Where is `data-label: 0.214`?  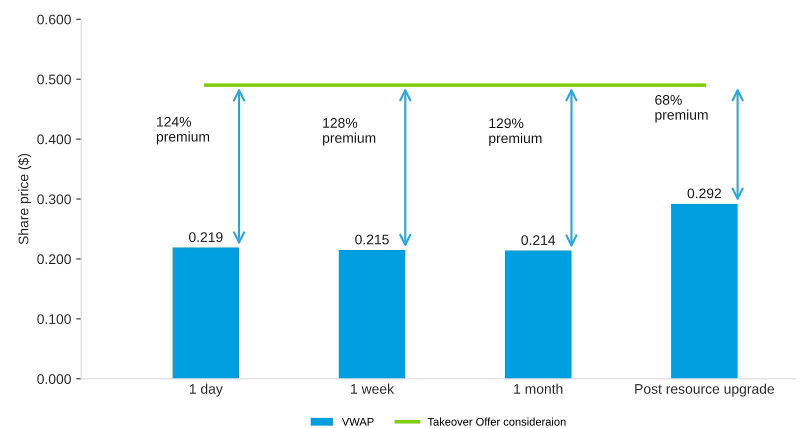
data-label: 0.214 is located at coordinates (538, 240).